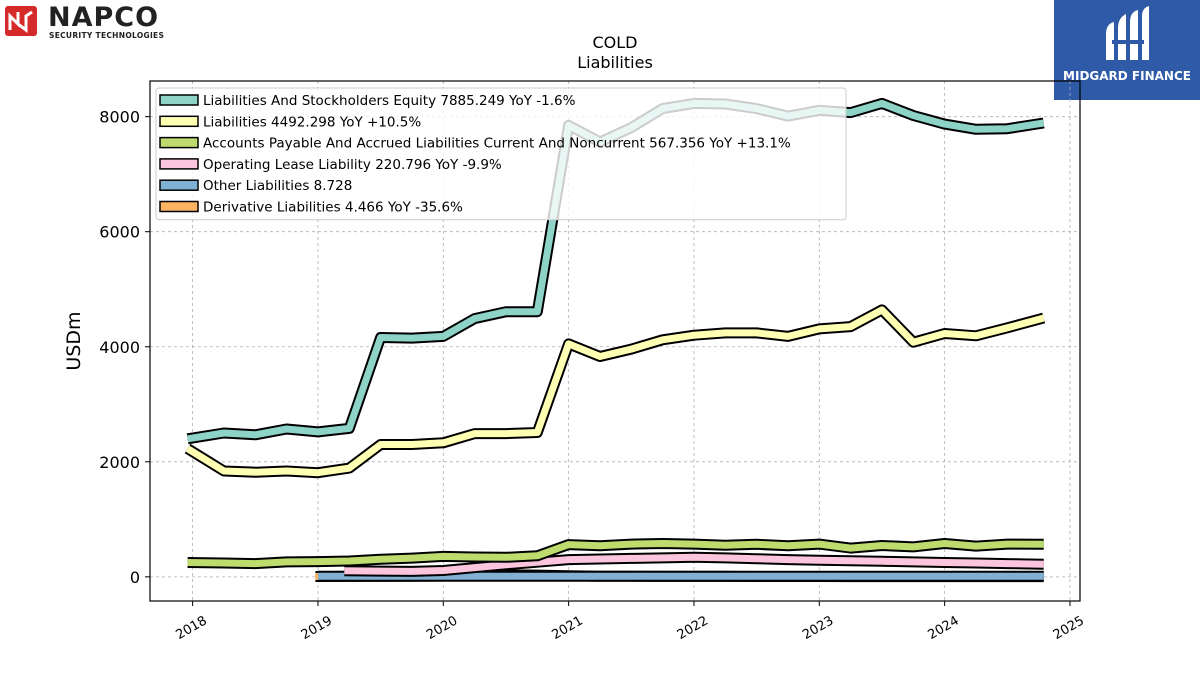  I want to click on x-tick-label: 2020, so click(442, 628).